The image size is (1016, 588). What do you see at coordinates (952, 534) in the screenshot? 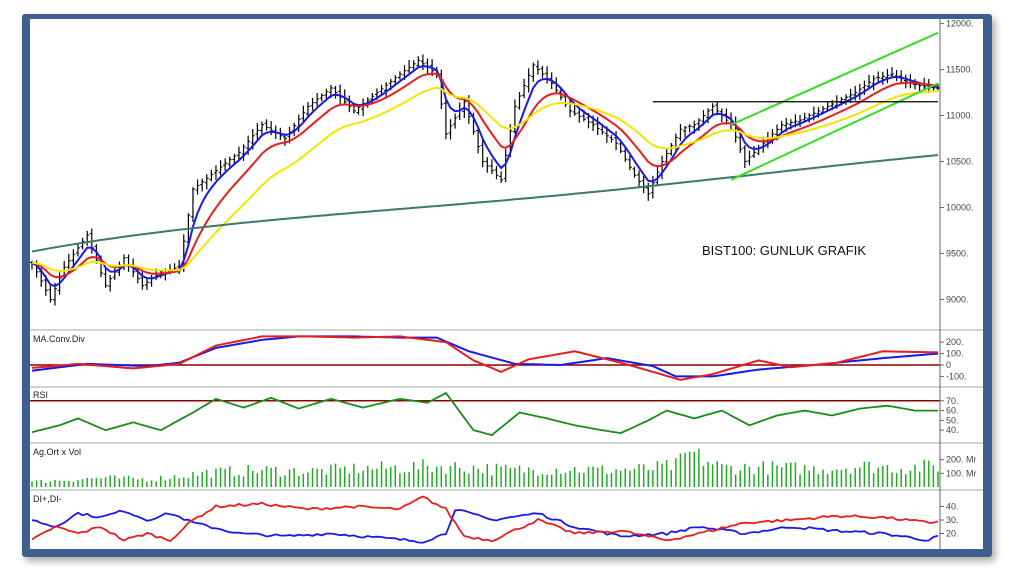
I see `y-tick-label: 20.` at bounding box center [952, 534].